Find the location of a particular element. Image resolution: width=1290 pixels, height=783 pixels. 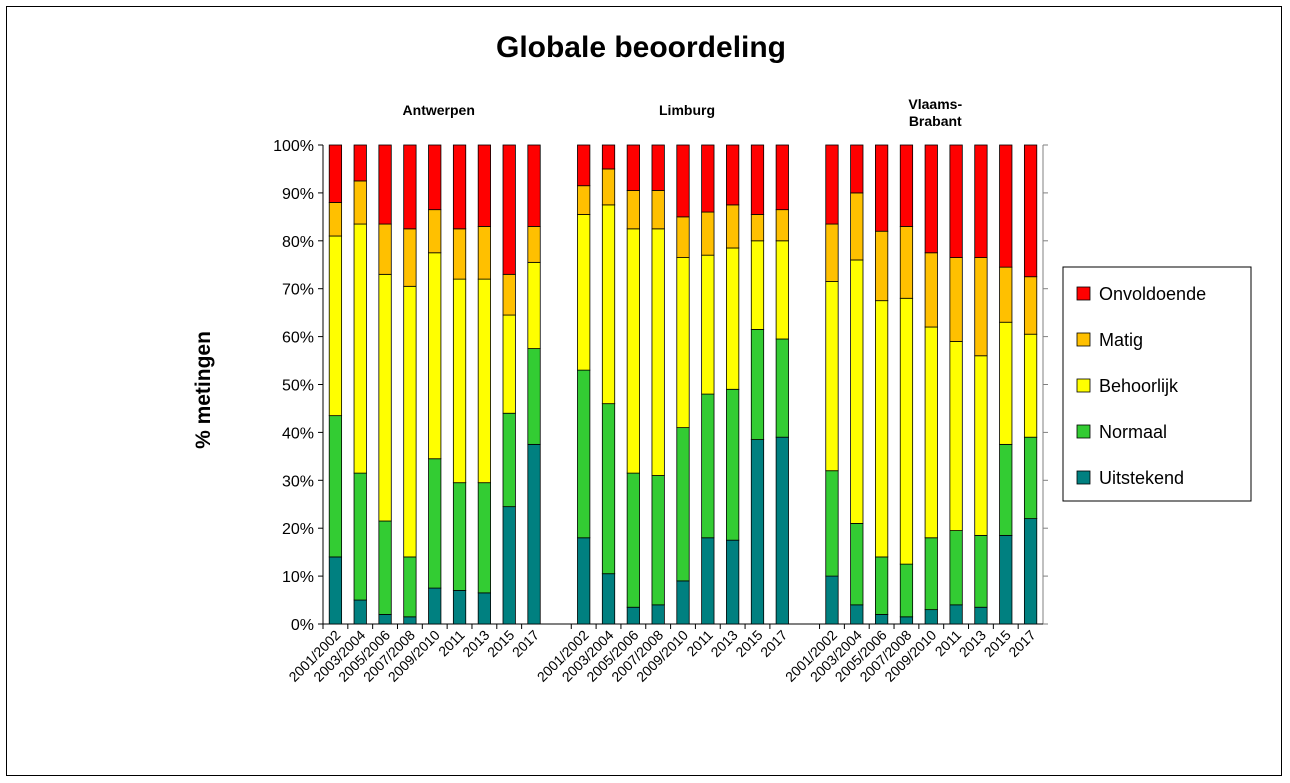

bar-segment-antwerpen-2003-2004-behoorlijk is located at coordinates (360, 348).